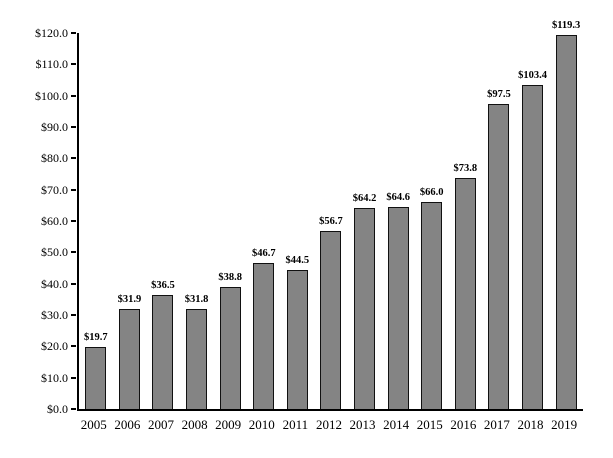  What do you see at coordinates (465, 293) in the screenshot?
I see `bar-2016` at bounding box center [465, 293].